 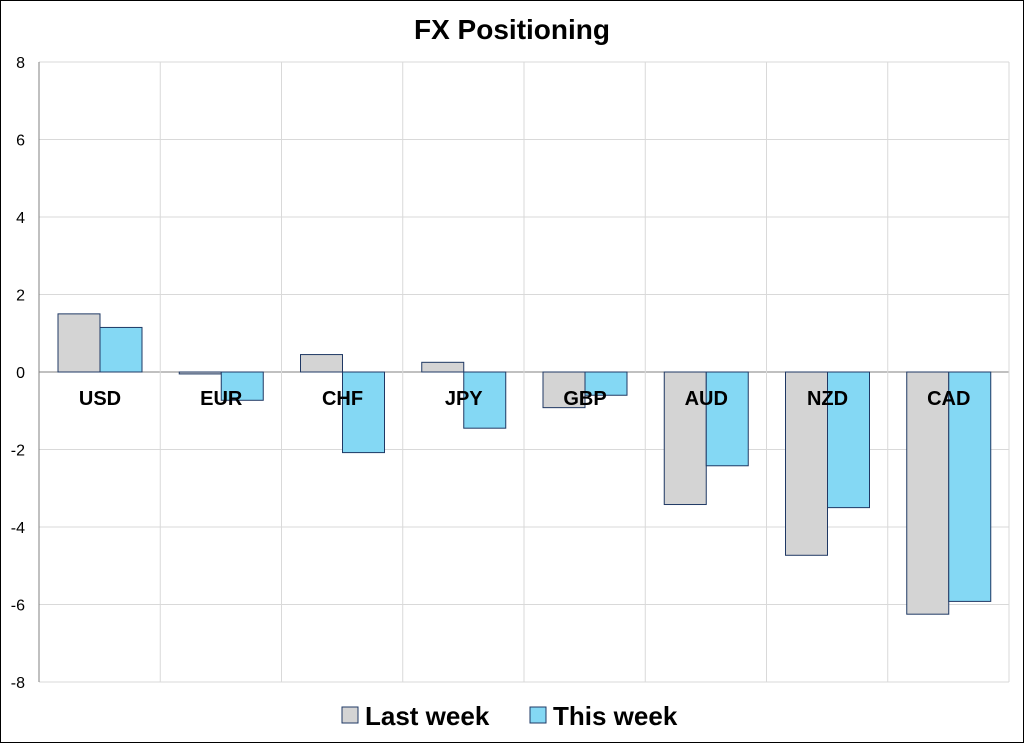 What do you see at coordinates (584, 399) in the screenshot?
I see `category-label-gbp: GBP` at bounding box center [584, 399].